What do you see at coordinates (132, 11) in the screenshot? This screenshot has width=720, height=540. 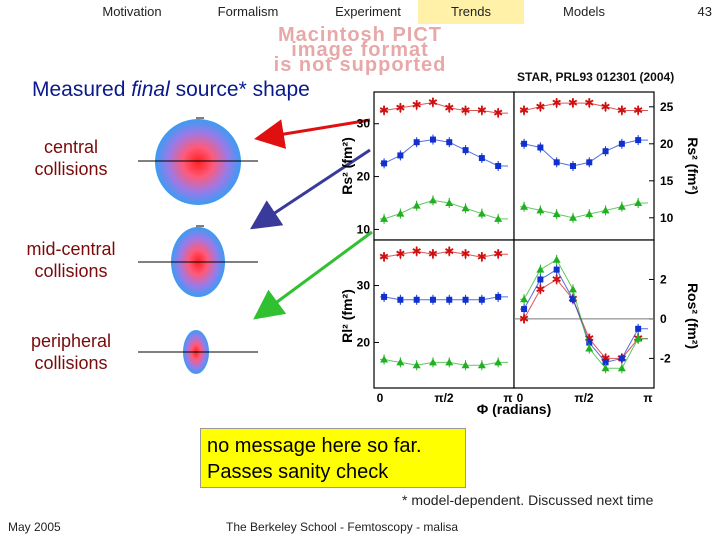 I see `tab-motivation: Motivation` at bounding box center [132, 11].